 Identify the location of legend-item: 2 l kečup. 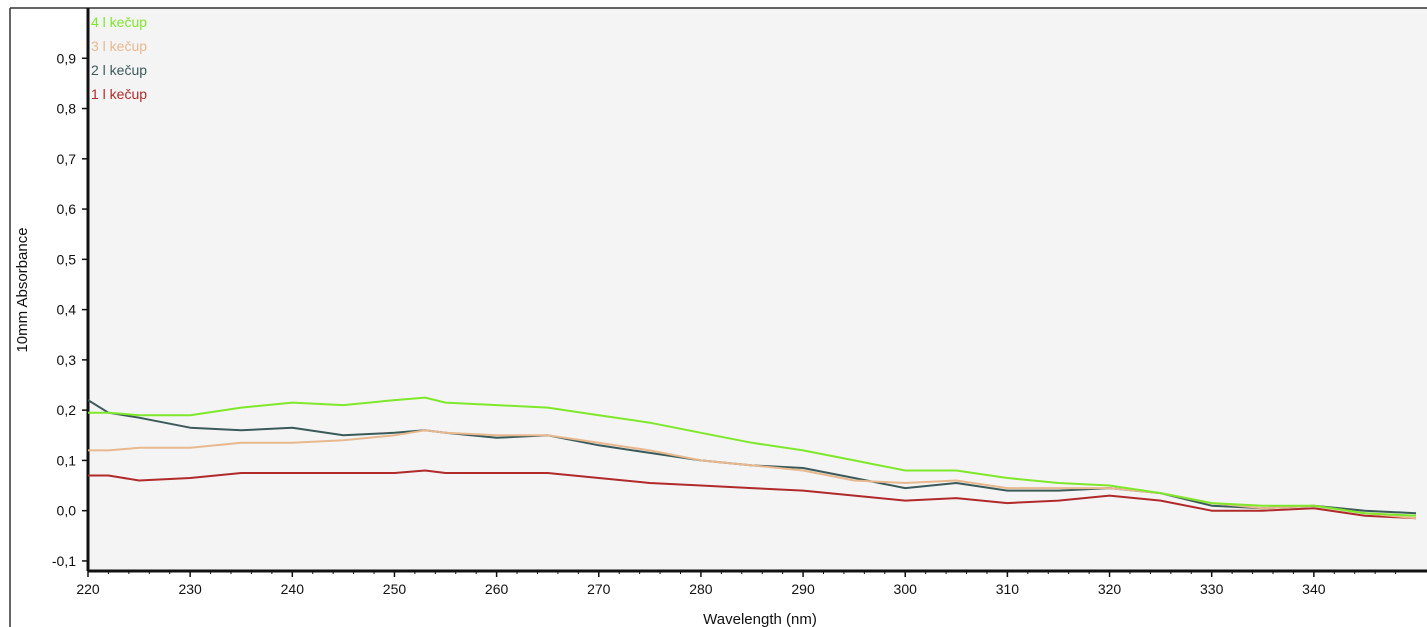
(119, 70).